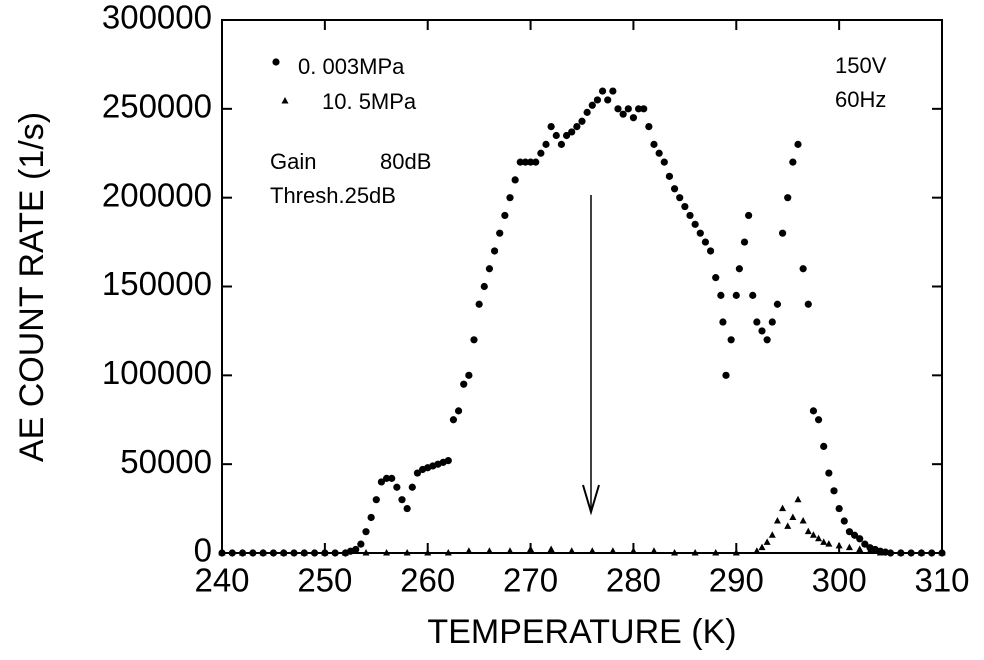 This screenshot has height=660, width=984. I want to click on annotation: 80dB, so click(405, 161).